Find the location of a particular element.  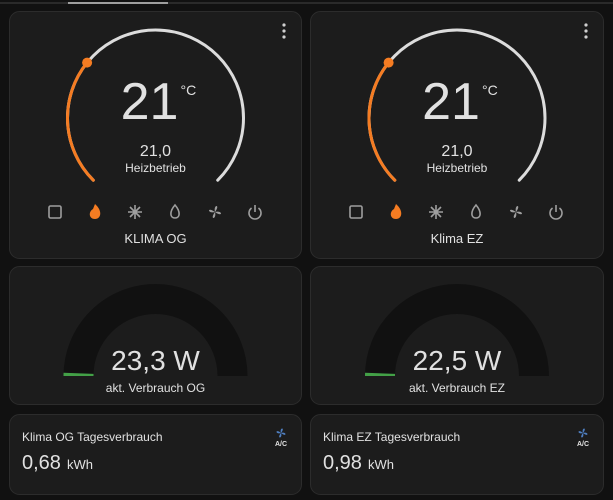

gauge-value: 22,5 W is located at coordinates (457, 360).